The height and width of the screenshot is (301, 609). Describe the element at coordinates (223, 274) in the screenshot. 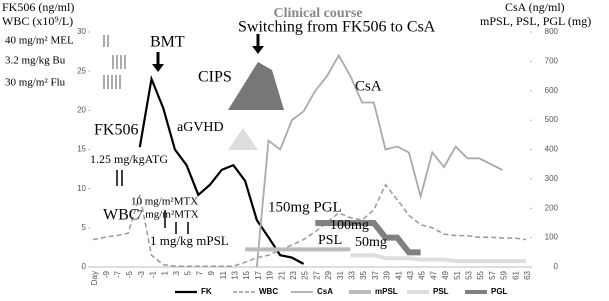

I see `x-tick-label: 11` at that location.